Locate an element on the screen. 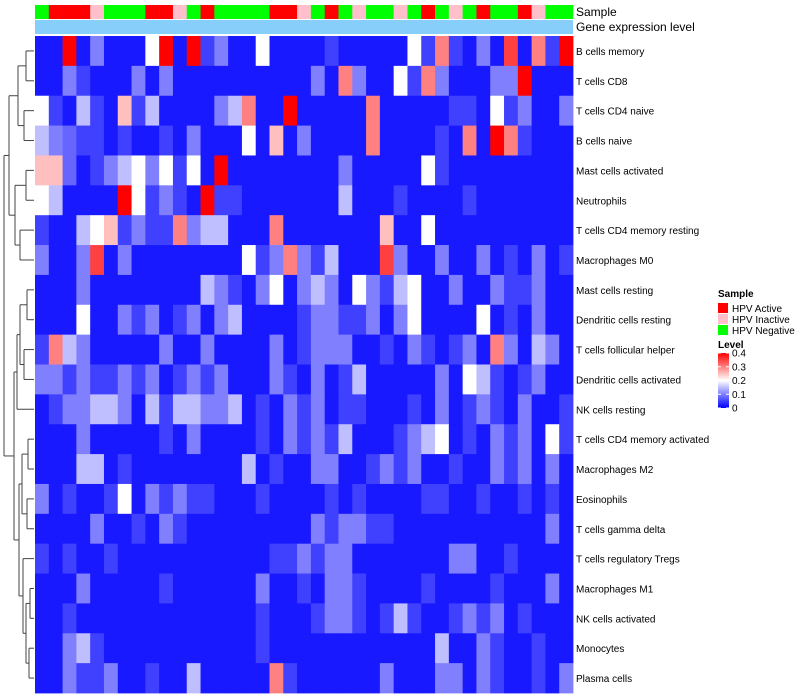  row-label: NK cells activated is located at coordinates (615, 619).